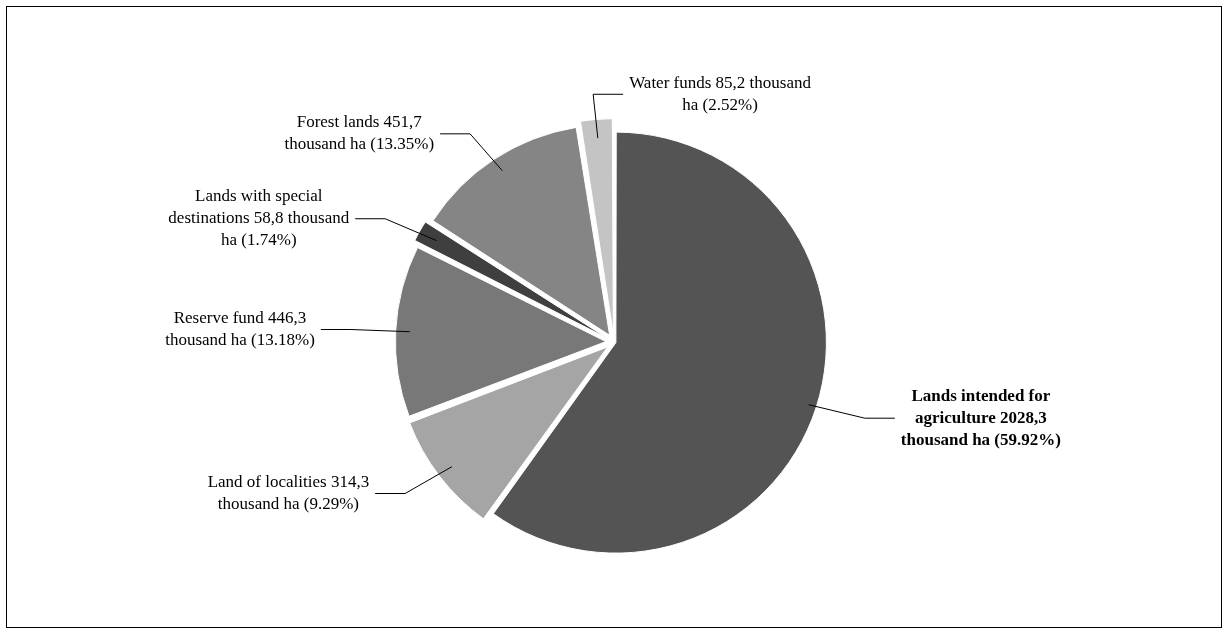 The height and width of the screenshot is (636, 1230). What do you see at coordinates (288, 492) in the screenshot?
I see `slice-label: Land of localities 314,3 thousand ha (9.29%)` at bounding box center [288, 492].